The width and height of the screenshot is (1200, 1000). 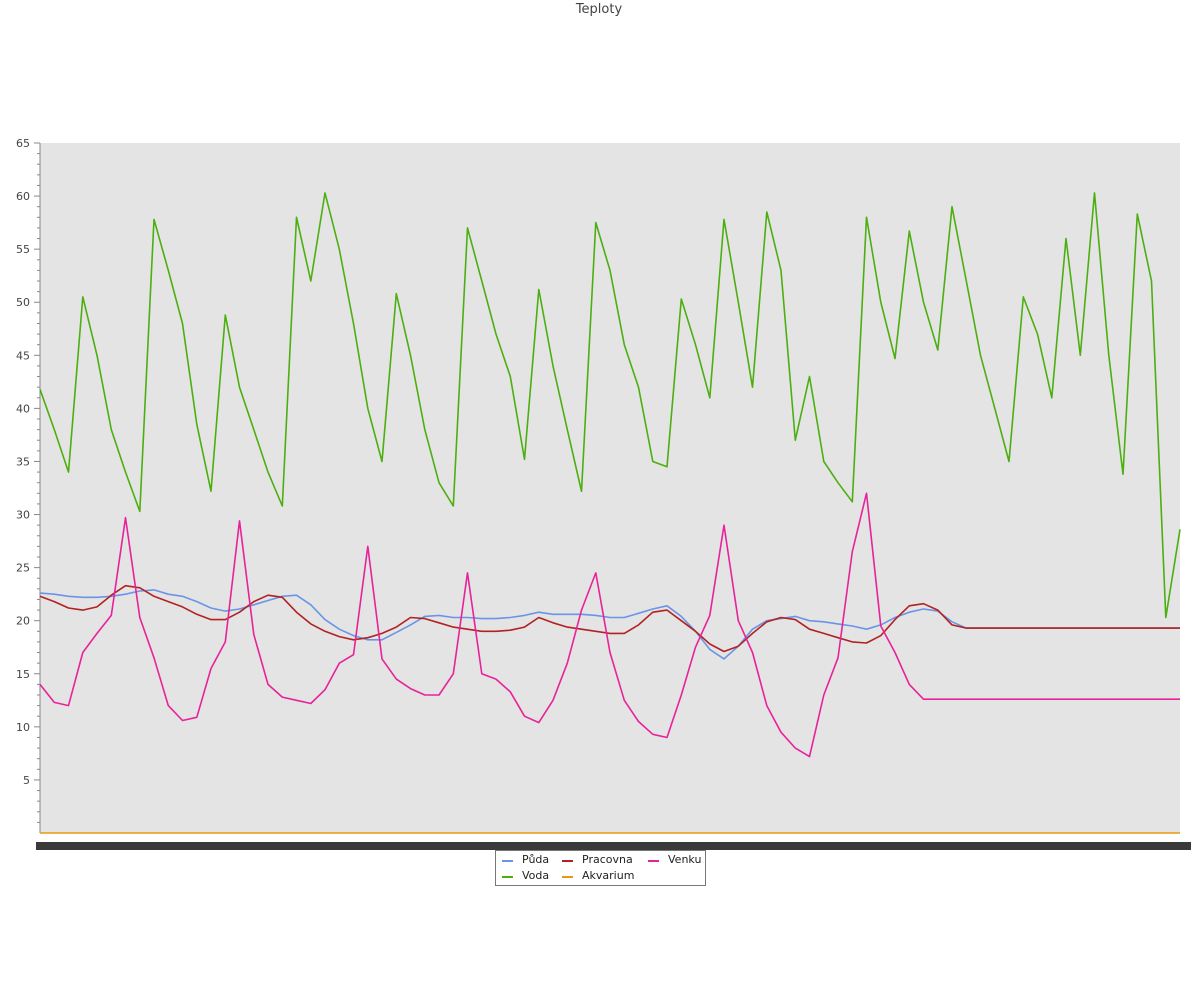 I want to click on legend-label-puda: Půda, so click(x=536, y=859).